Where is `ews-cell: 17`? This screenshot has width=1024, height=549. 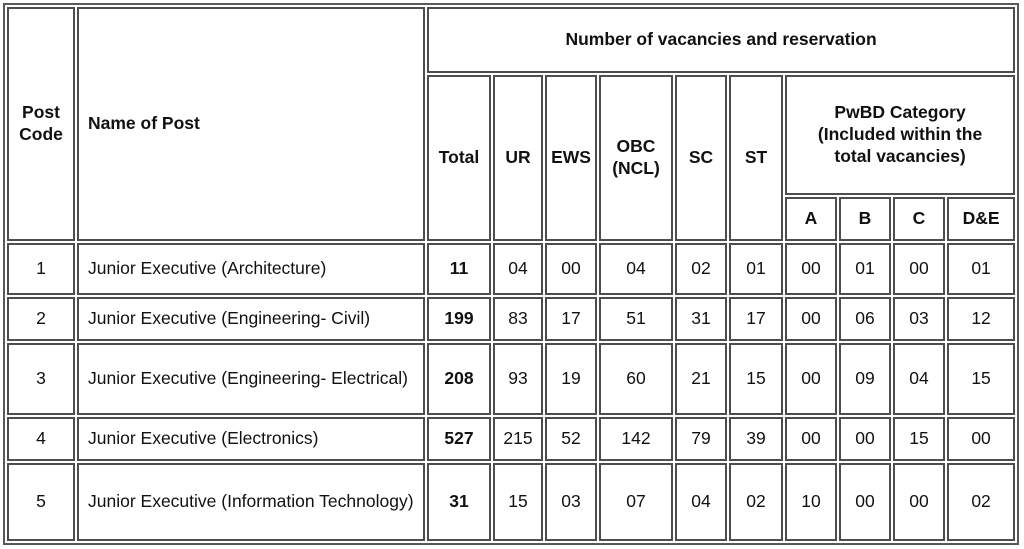
ews-cell: 17 is located at coordinates (571, 319).